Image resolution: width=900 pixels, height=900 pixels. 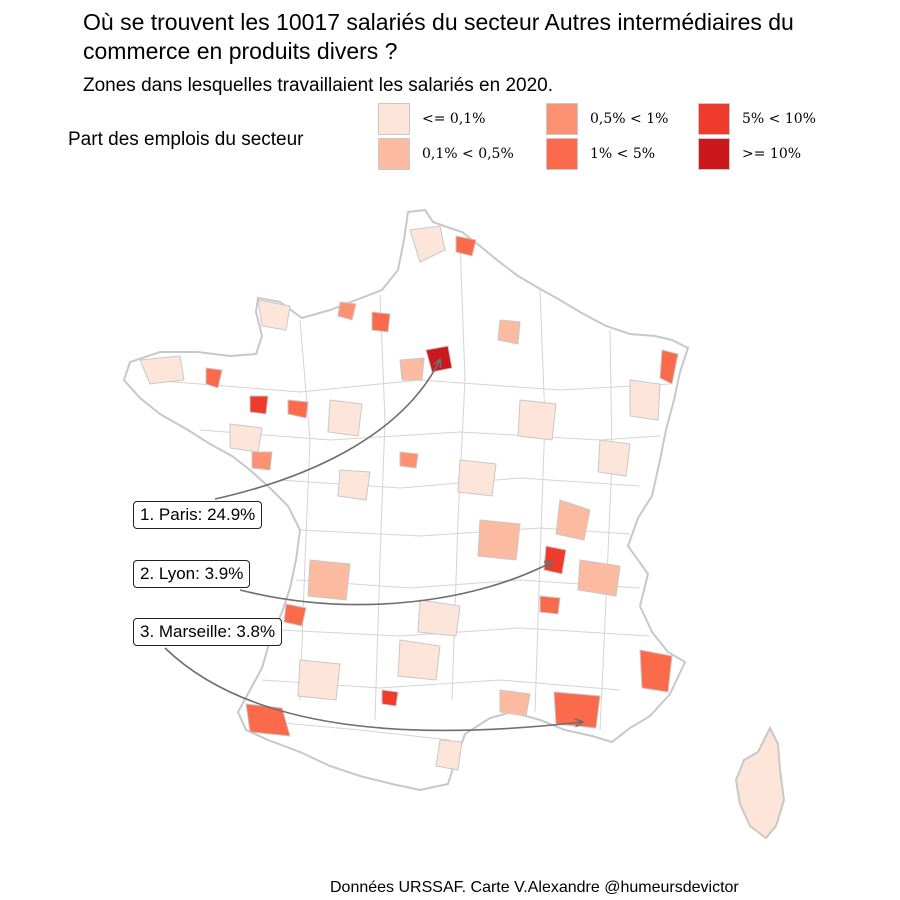 I want to click on legend-item: 5% < 10%, so click(x=757, y=119).